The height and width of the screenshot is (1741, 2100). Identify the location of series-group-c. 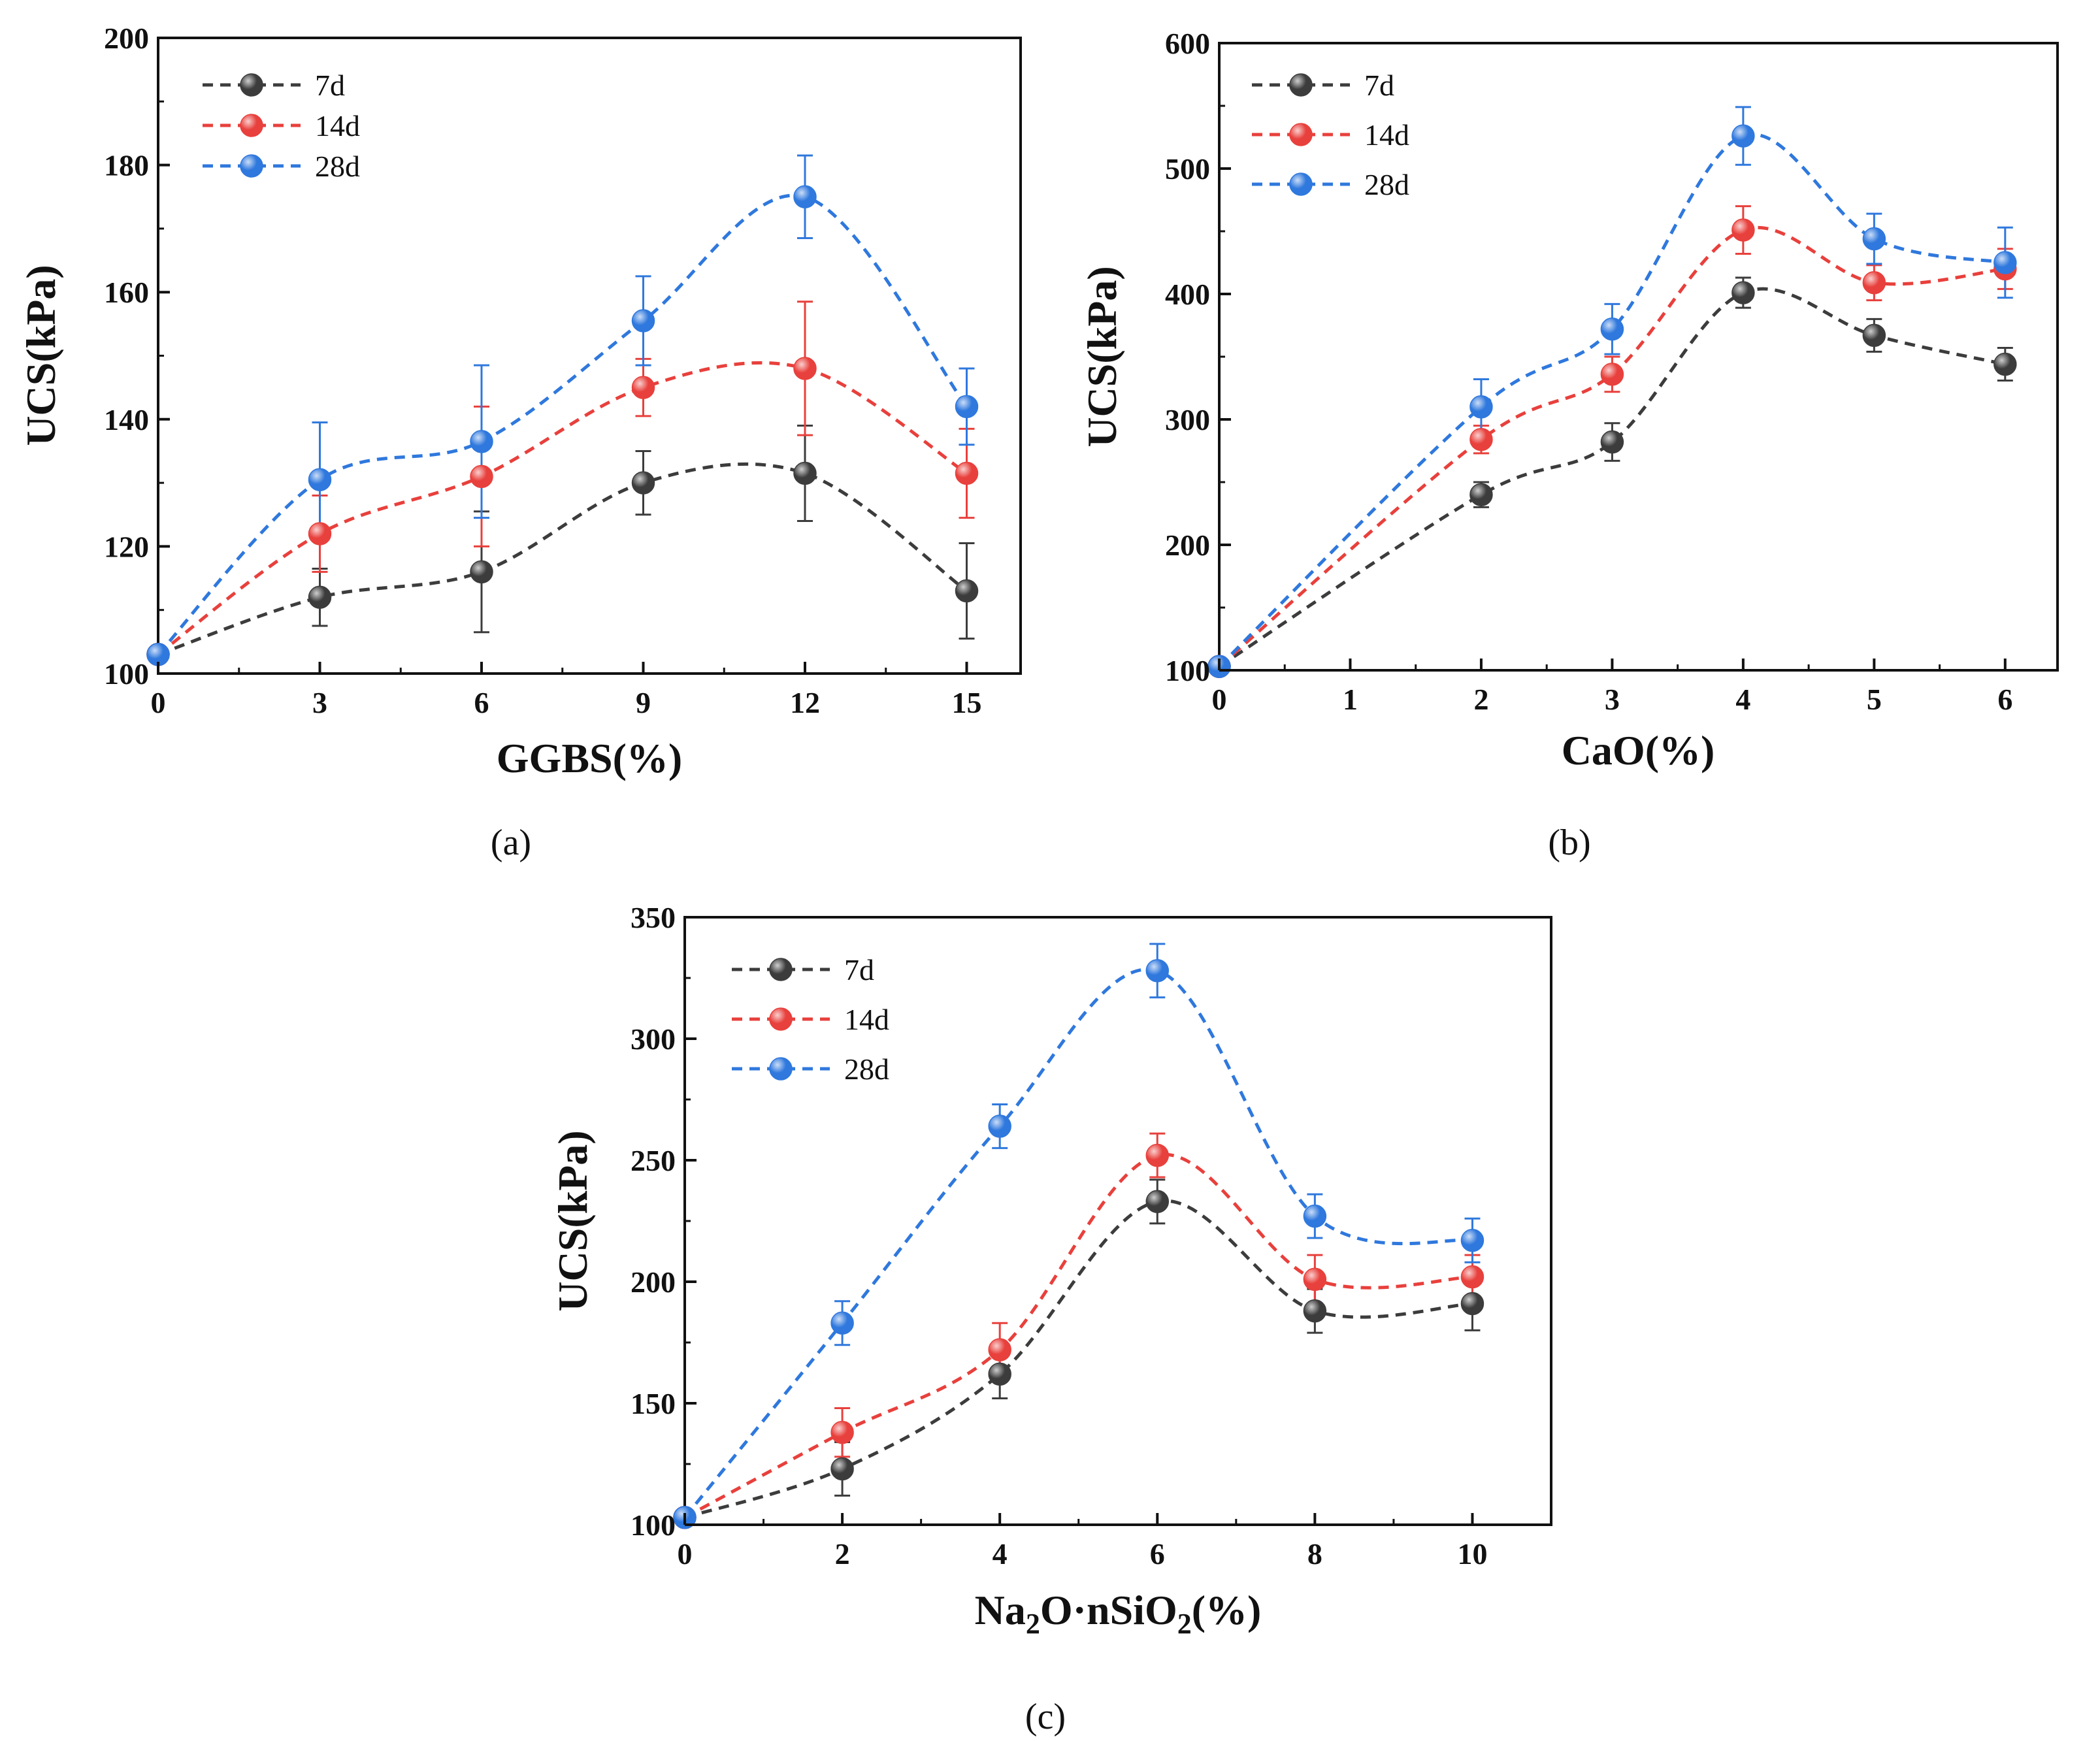
(1079, 1236).